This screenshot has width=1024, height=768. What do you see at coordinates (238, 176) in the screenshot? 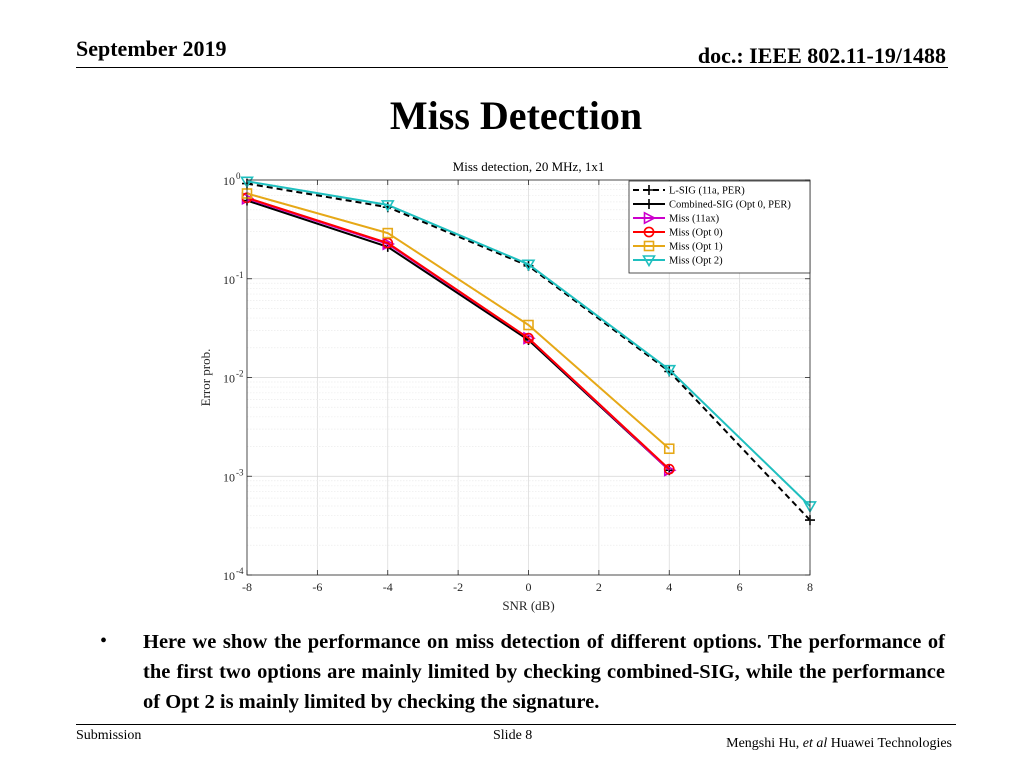
I see `y-tick-exponent: 0` at bounding box center [238, 176].